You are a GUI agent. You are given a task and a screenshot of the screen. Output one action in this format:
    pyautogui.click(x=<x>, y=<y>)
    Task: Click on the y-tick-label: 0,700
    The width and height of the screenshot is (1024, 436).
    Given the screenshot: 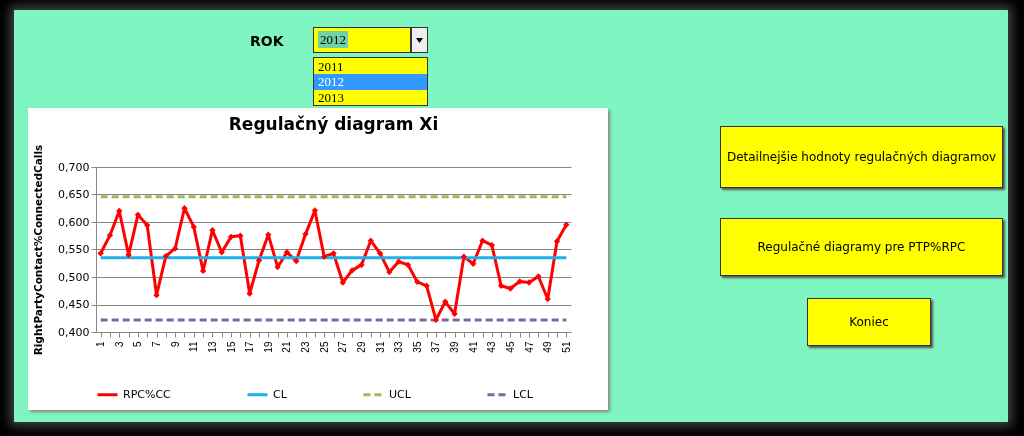 What is the action you would take?
    pyautogui.click(x=74, y=167)
    